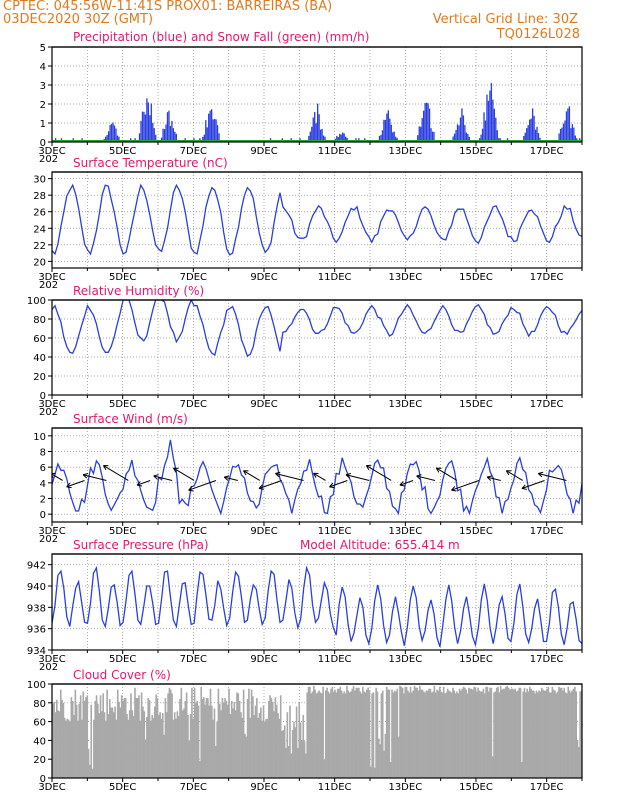  What do you see at coordinates (138, 291) in the screenshot?
I see `panel-title-2: Relative Humidity (%)` at bounding box center [138, 291].